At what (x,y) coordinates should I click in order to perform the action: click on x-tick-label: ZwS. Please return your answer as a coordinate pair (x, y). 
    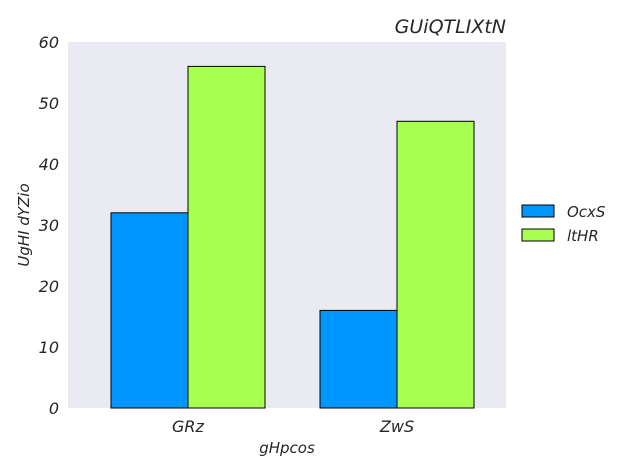
    Looking at the image, I should click on (396, 426).